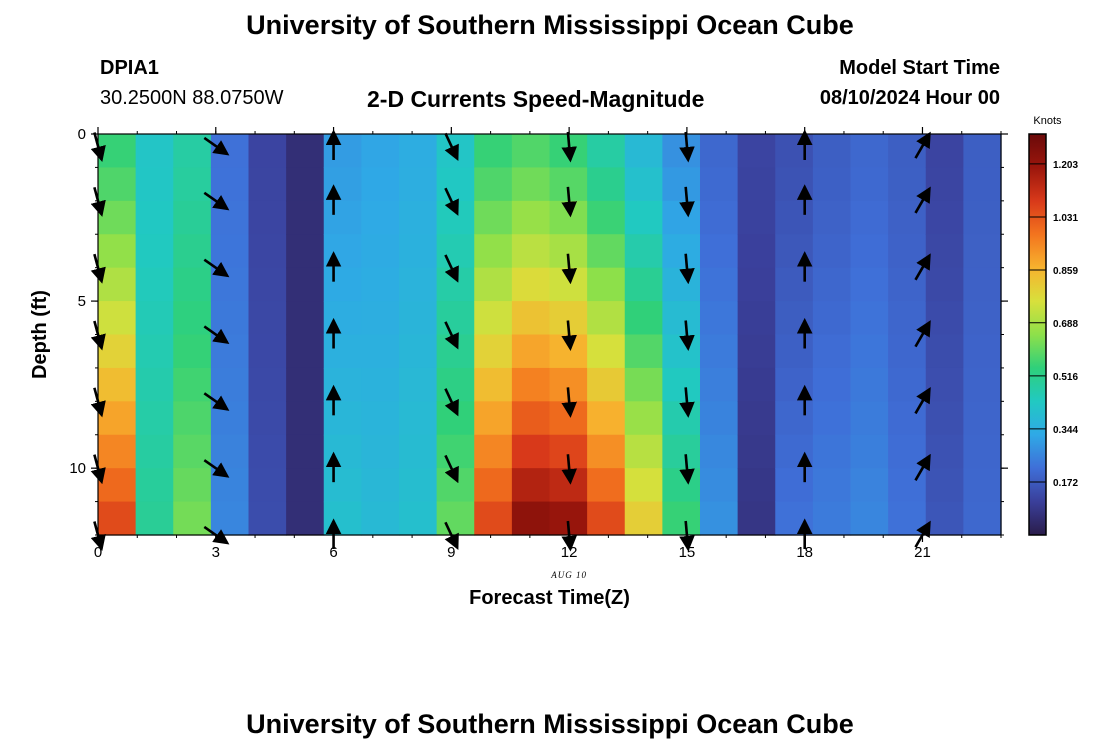  I want to click on x-axis-label: Forecast Time(Z), so click(549, 598).